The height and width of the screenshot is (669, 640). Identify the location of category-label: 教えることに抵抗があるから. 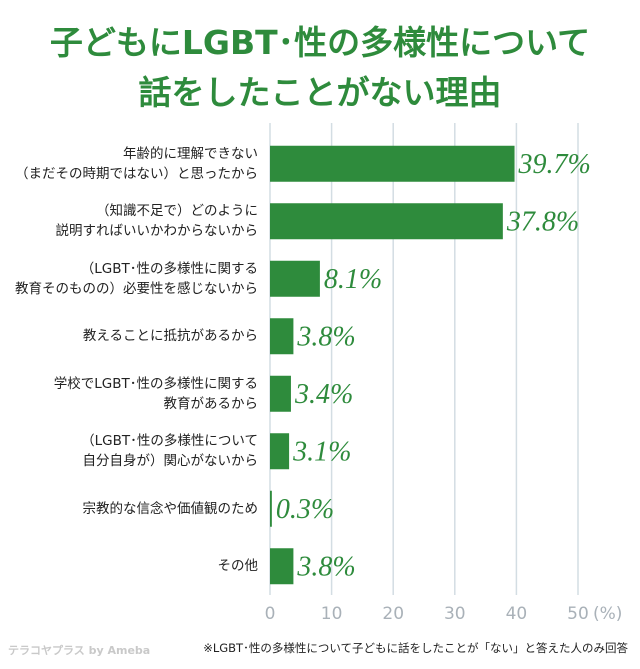
(170, 336).